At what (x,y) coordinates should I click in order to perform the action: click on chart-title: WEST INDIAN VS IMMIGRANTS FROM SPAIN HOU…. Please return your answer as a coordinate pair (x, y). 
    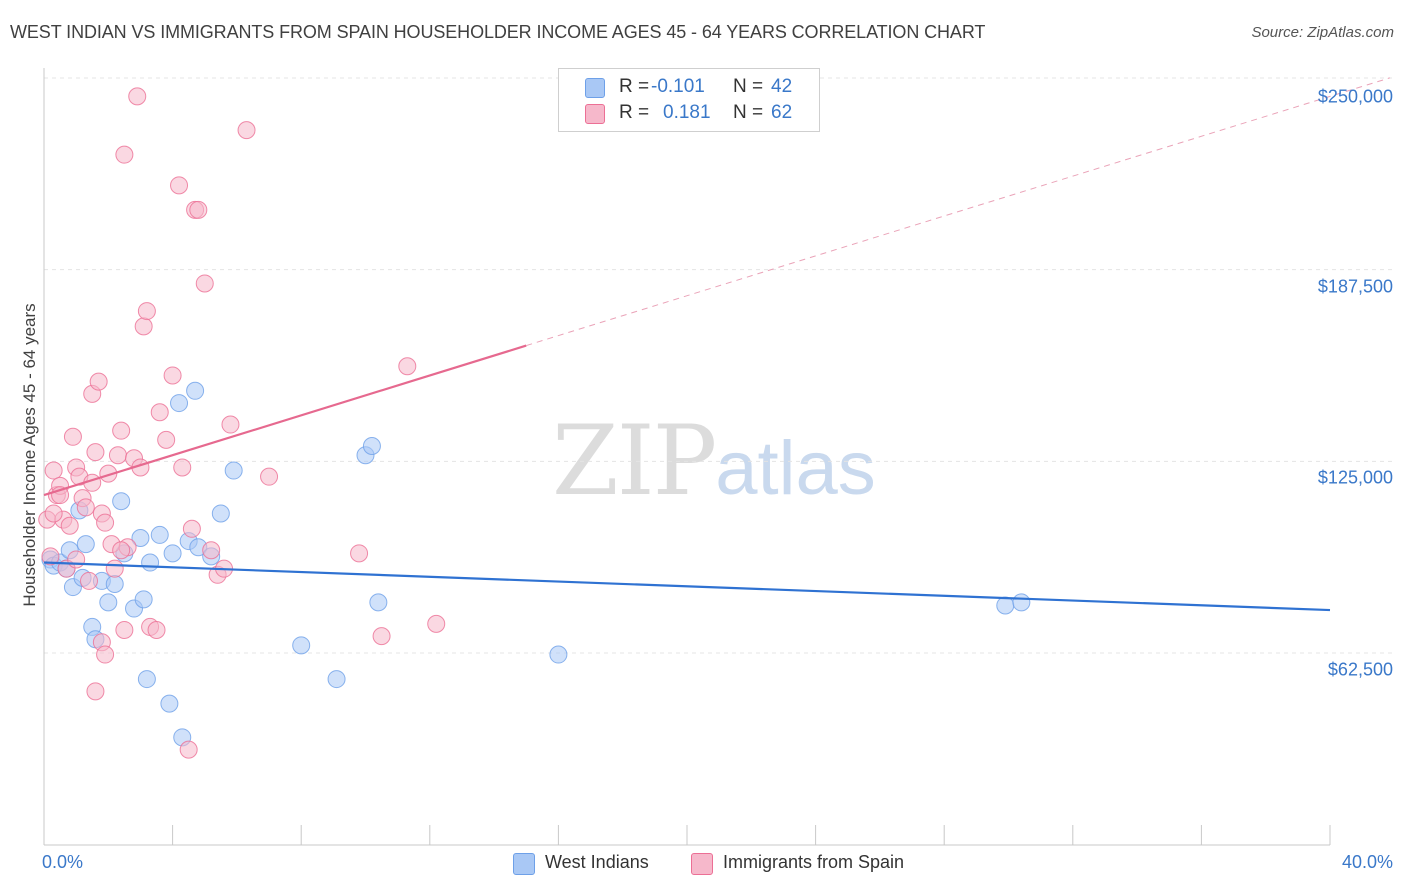
    Looking at the image, I should click on (498, 32).